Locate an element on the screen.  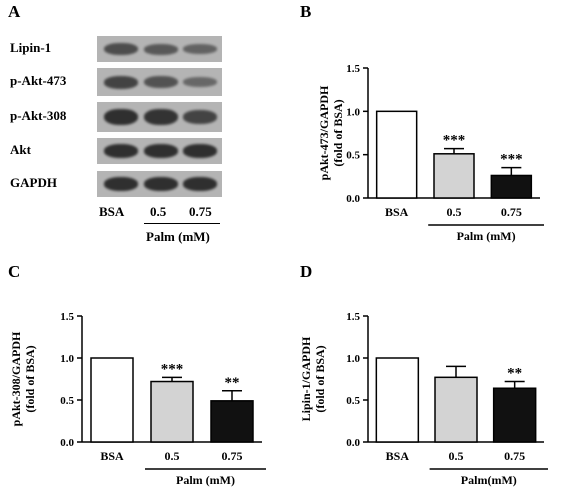
treatment-bracket-line is located at coordinates (182, 223).